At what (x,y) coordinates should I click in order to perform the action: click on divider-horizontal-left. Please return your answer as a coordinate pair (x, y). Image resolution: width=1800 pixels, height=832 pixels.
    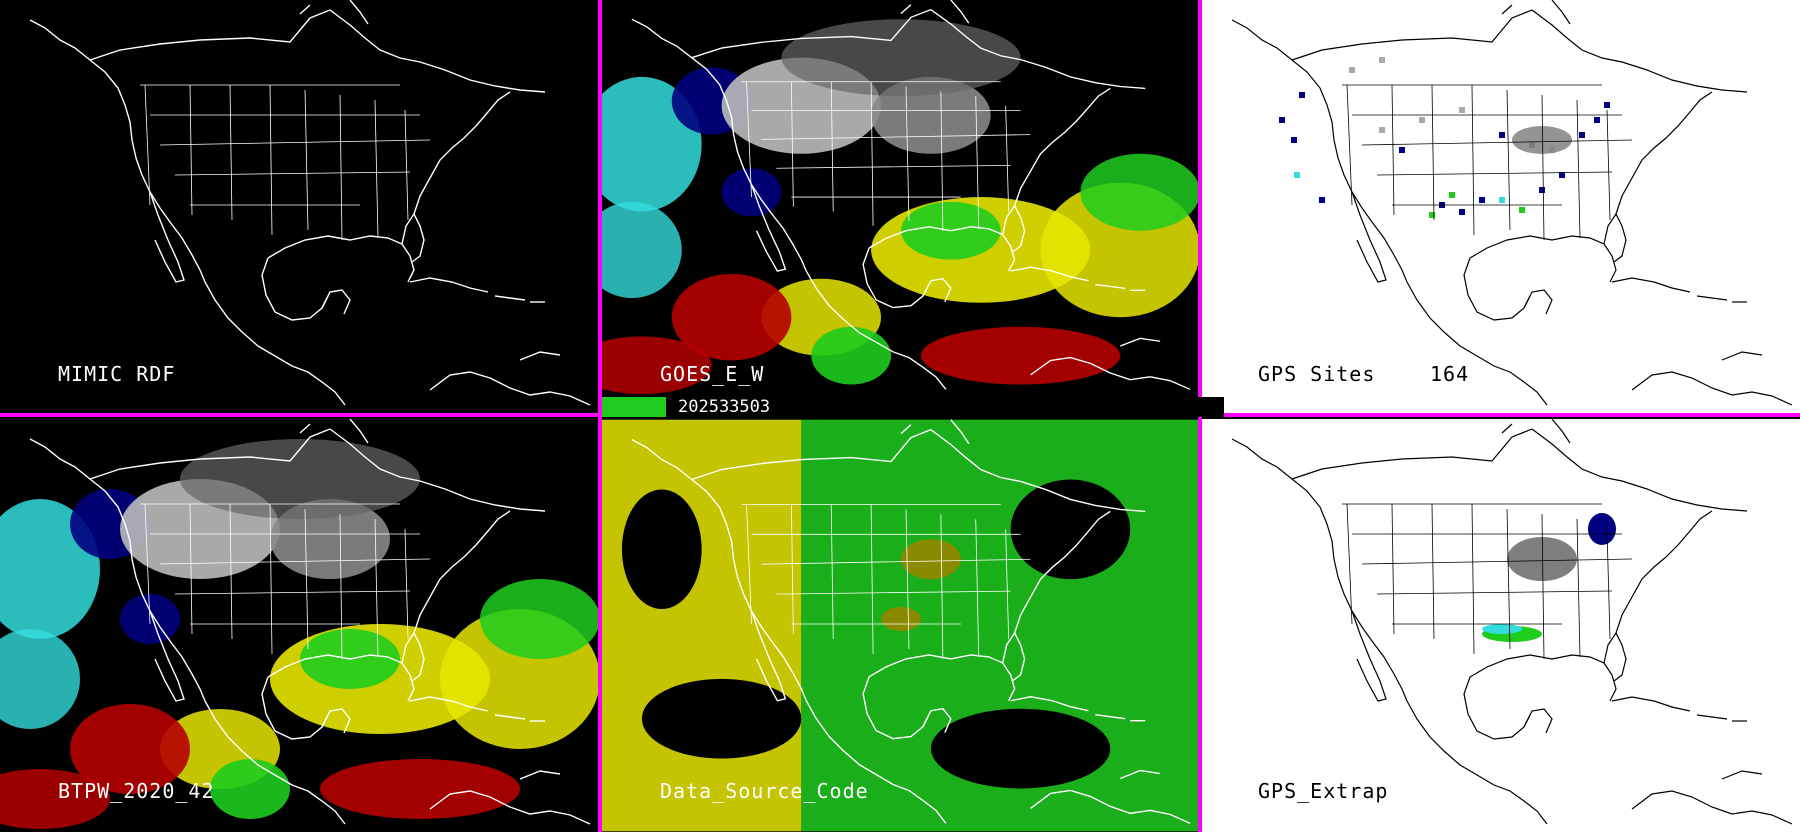
    Looking at the image, I should click on (301, 415).